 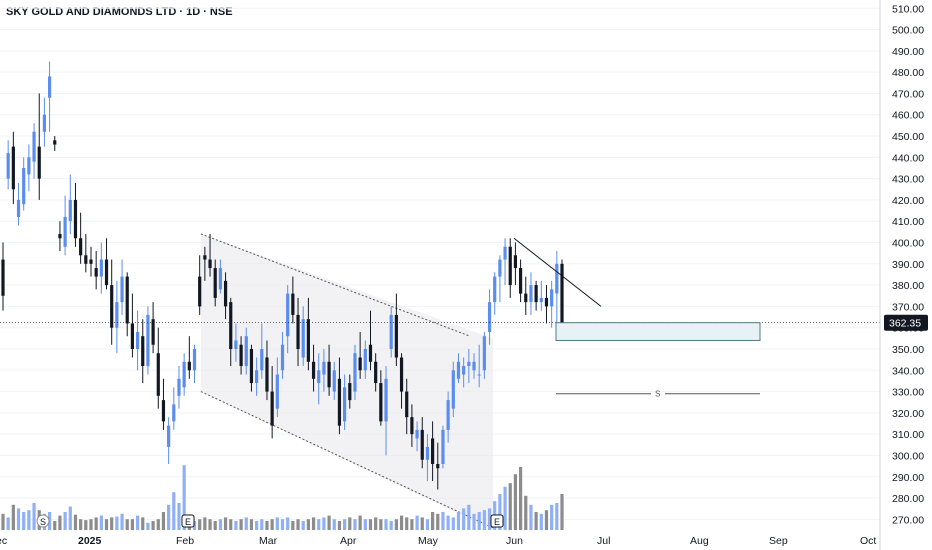 I want to click on dividend-marker: S, so click(x=43, y=521).